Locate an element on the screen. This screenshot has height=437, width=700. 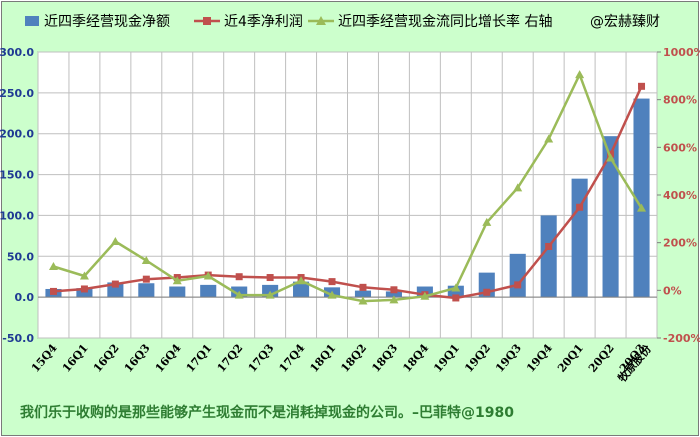
x-tick-label: 17Q4 is located at coordinates (291, 358).